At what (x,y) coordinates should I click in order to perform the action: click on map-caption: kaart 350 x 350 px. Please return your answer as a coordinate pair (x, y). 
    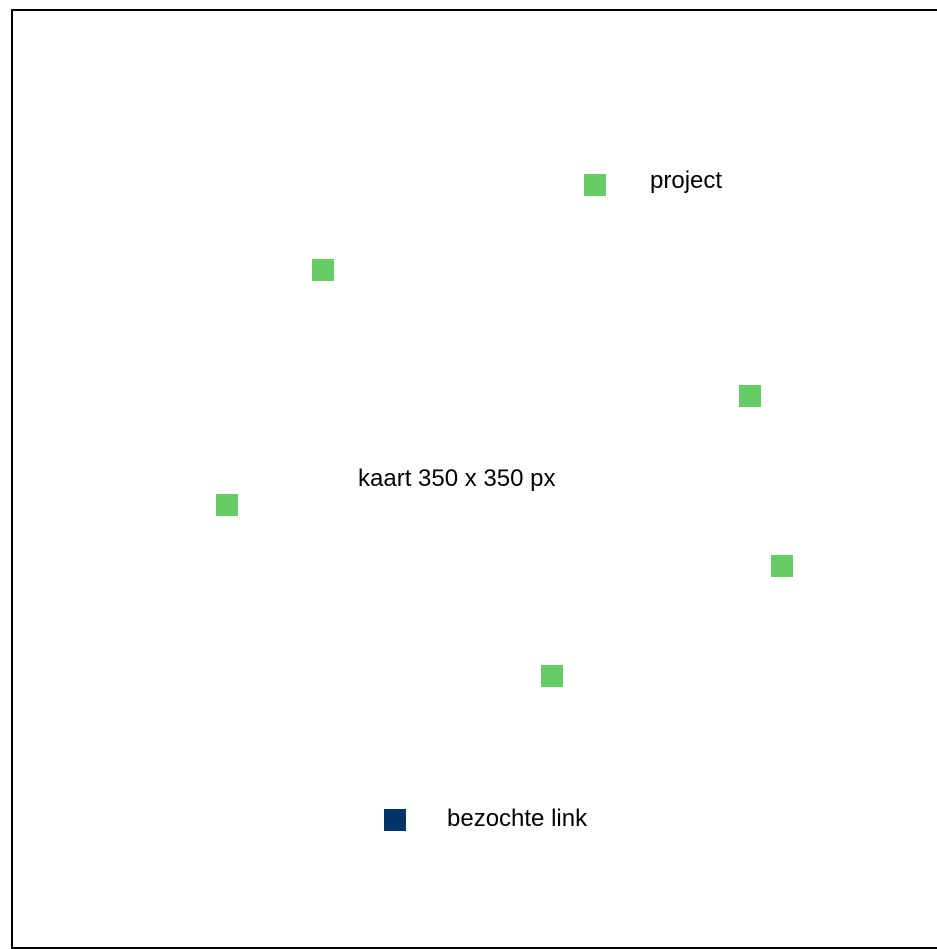
    Looking at the image, I should click on (457, 478).